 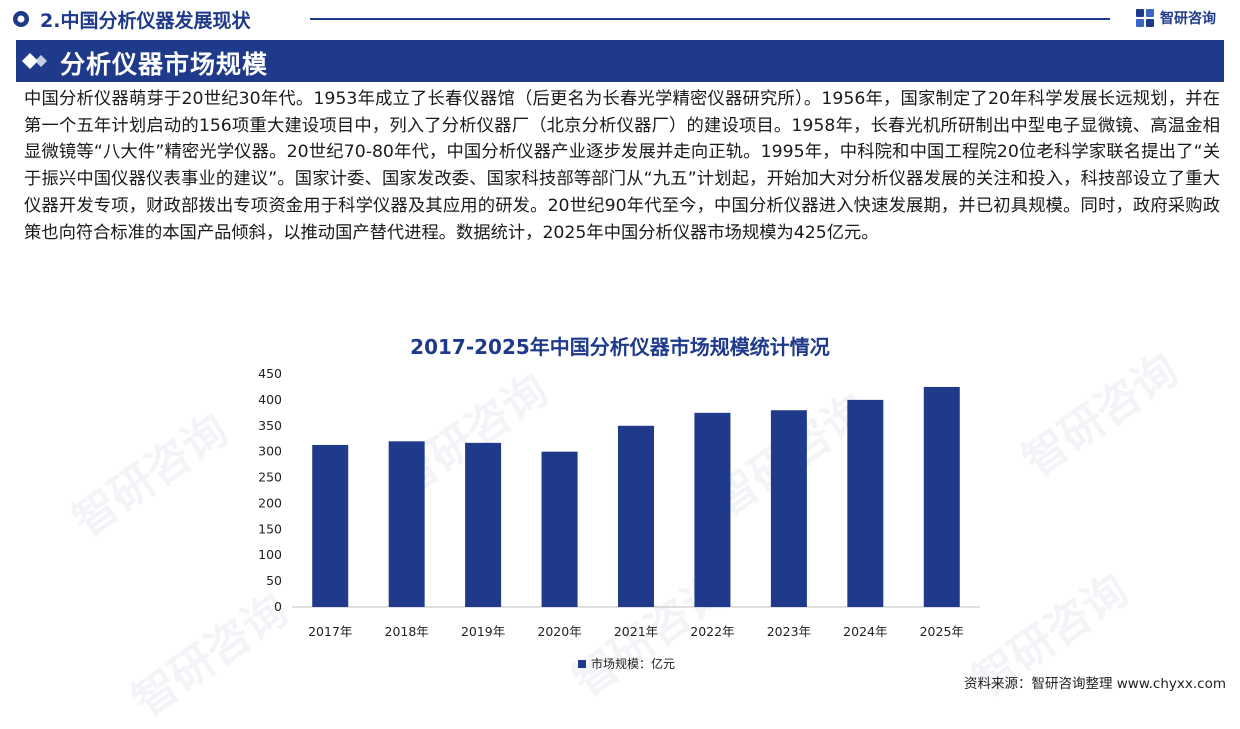 I want to click on y-tick-label: 350, so click(x=270, y=425).